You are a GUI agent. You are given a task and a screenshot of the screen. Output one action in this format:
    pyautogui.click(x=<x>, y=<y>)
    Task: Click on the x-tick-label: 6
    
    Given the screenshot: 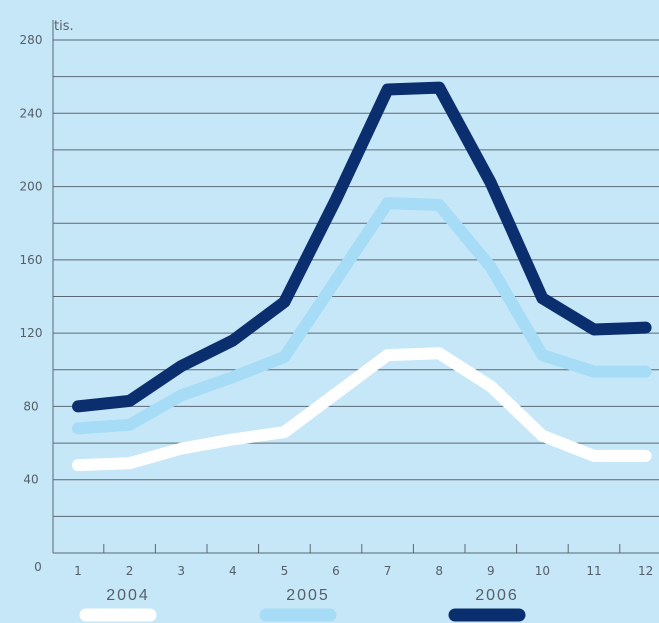 What is the action you would take?
    pyautogui.click(x=336, y=571)
    